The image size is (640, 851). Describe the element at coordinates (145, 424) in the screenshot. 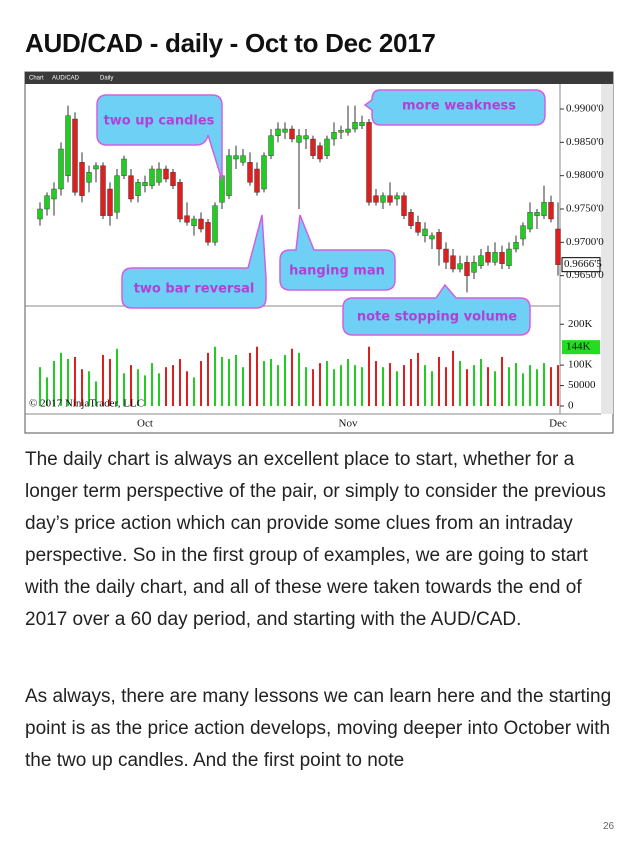

I see `x-tick-label: Oct` at that location.